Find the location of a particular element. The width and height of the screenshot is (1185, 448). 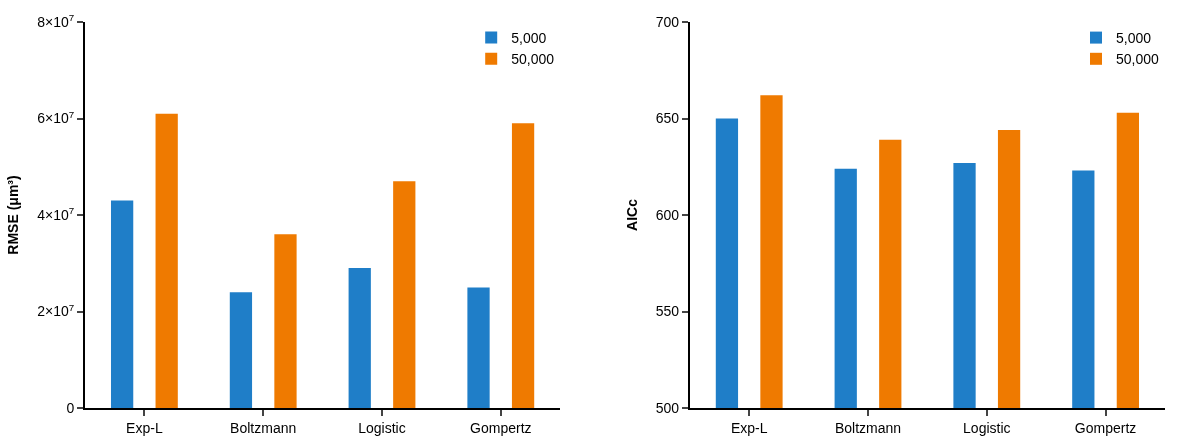

y-tick-label: 0 is located at coordinates (70, 407).